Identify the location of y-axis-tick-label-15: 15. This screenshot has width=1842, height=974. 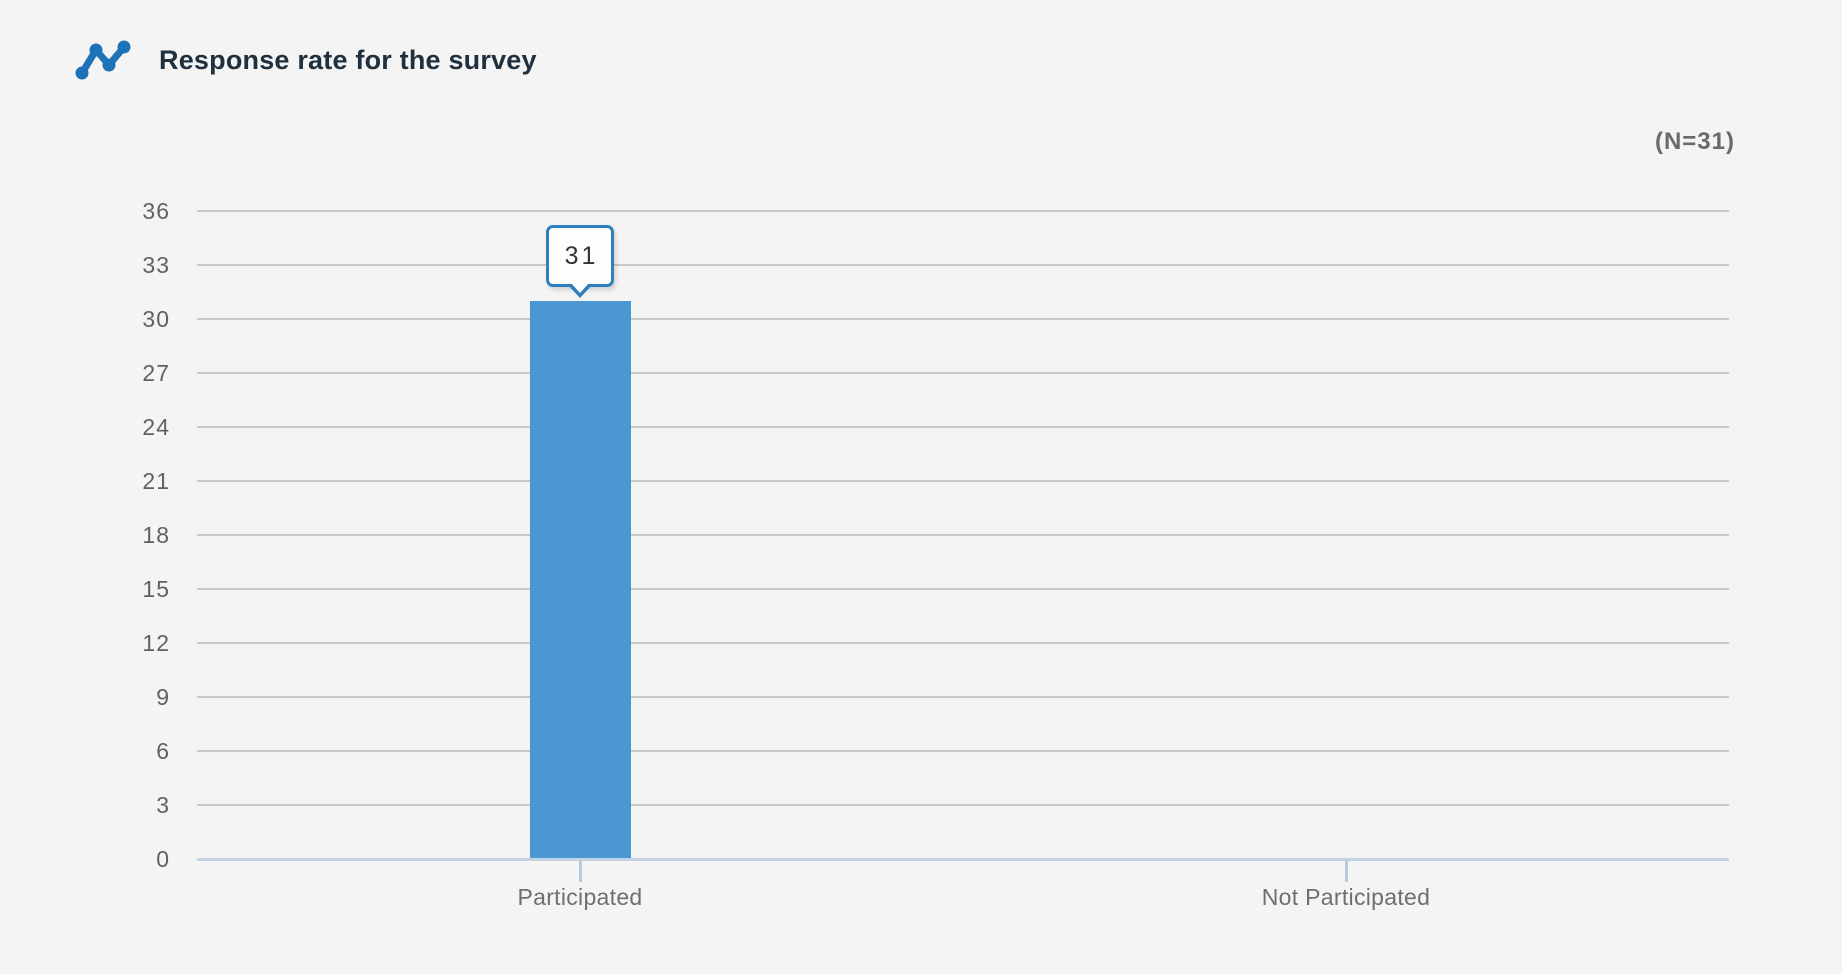
(156, 589).